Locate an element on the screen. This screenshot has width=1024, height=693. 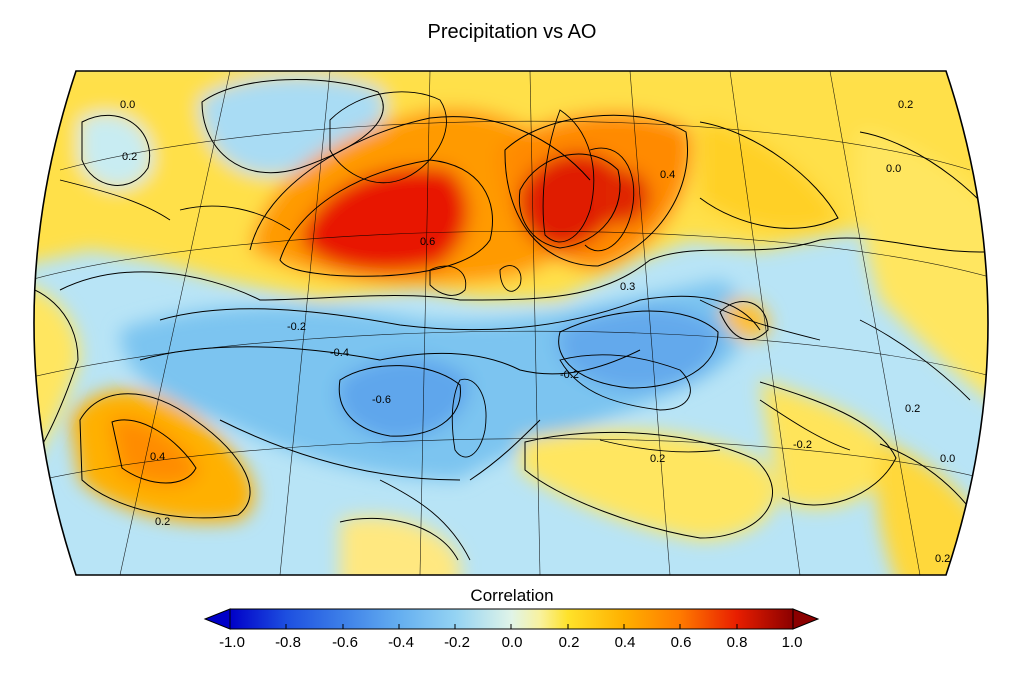
colorbar-label: Correlation is located at coordinates (512, 595).